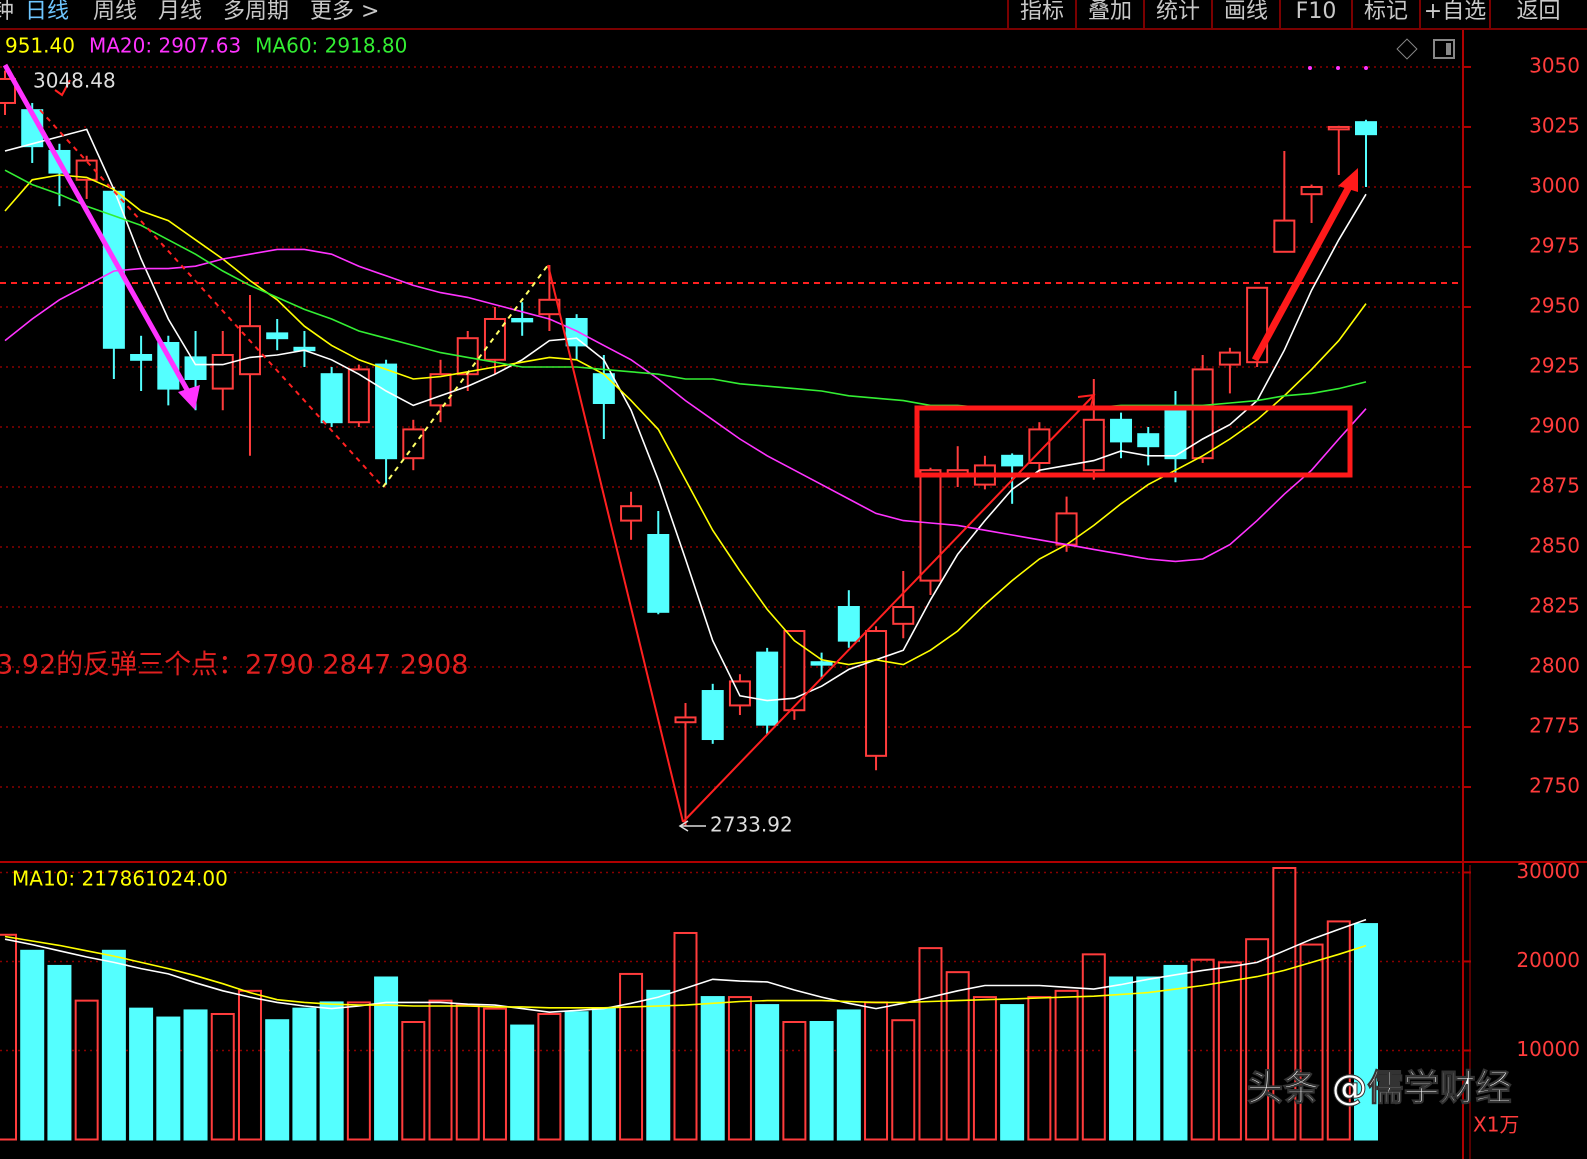  Describe the element at coordinates (234, 665) in the screenshot. I see `annotation-note: 3.92的反弹三个点：2790 2847 2908` at that location.